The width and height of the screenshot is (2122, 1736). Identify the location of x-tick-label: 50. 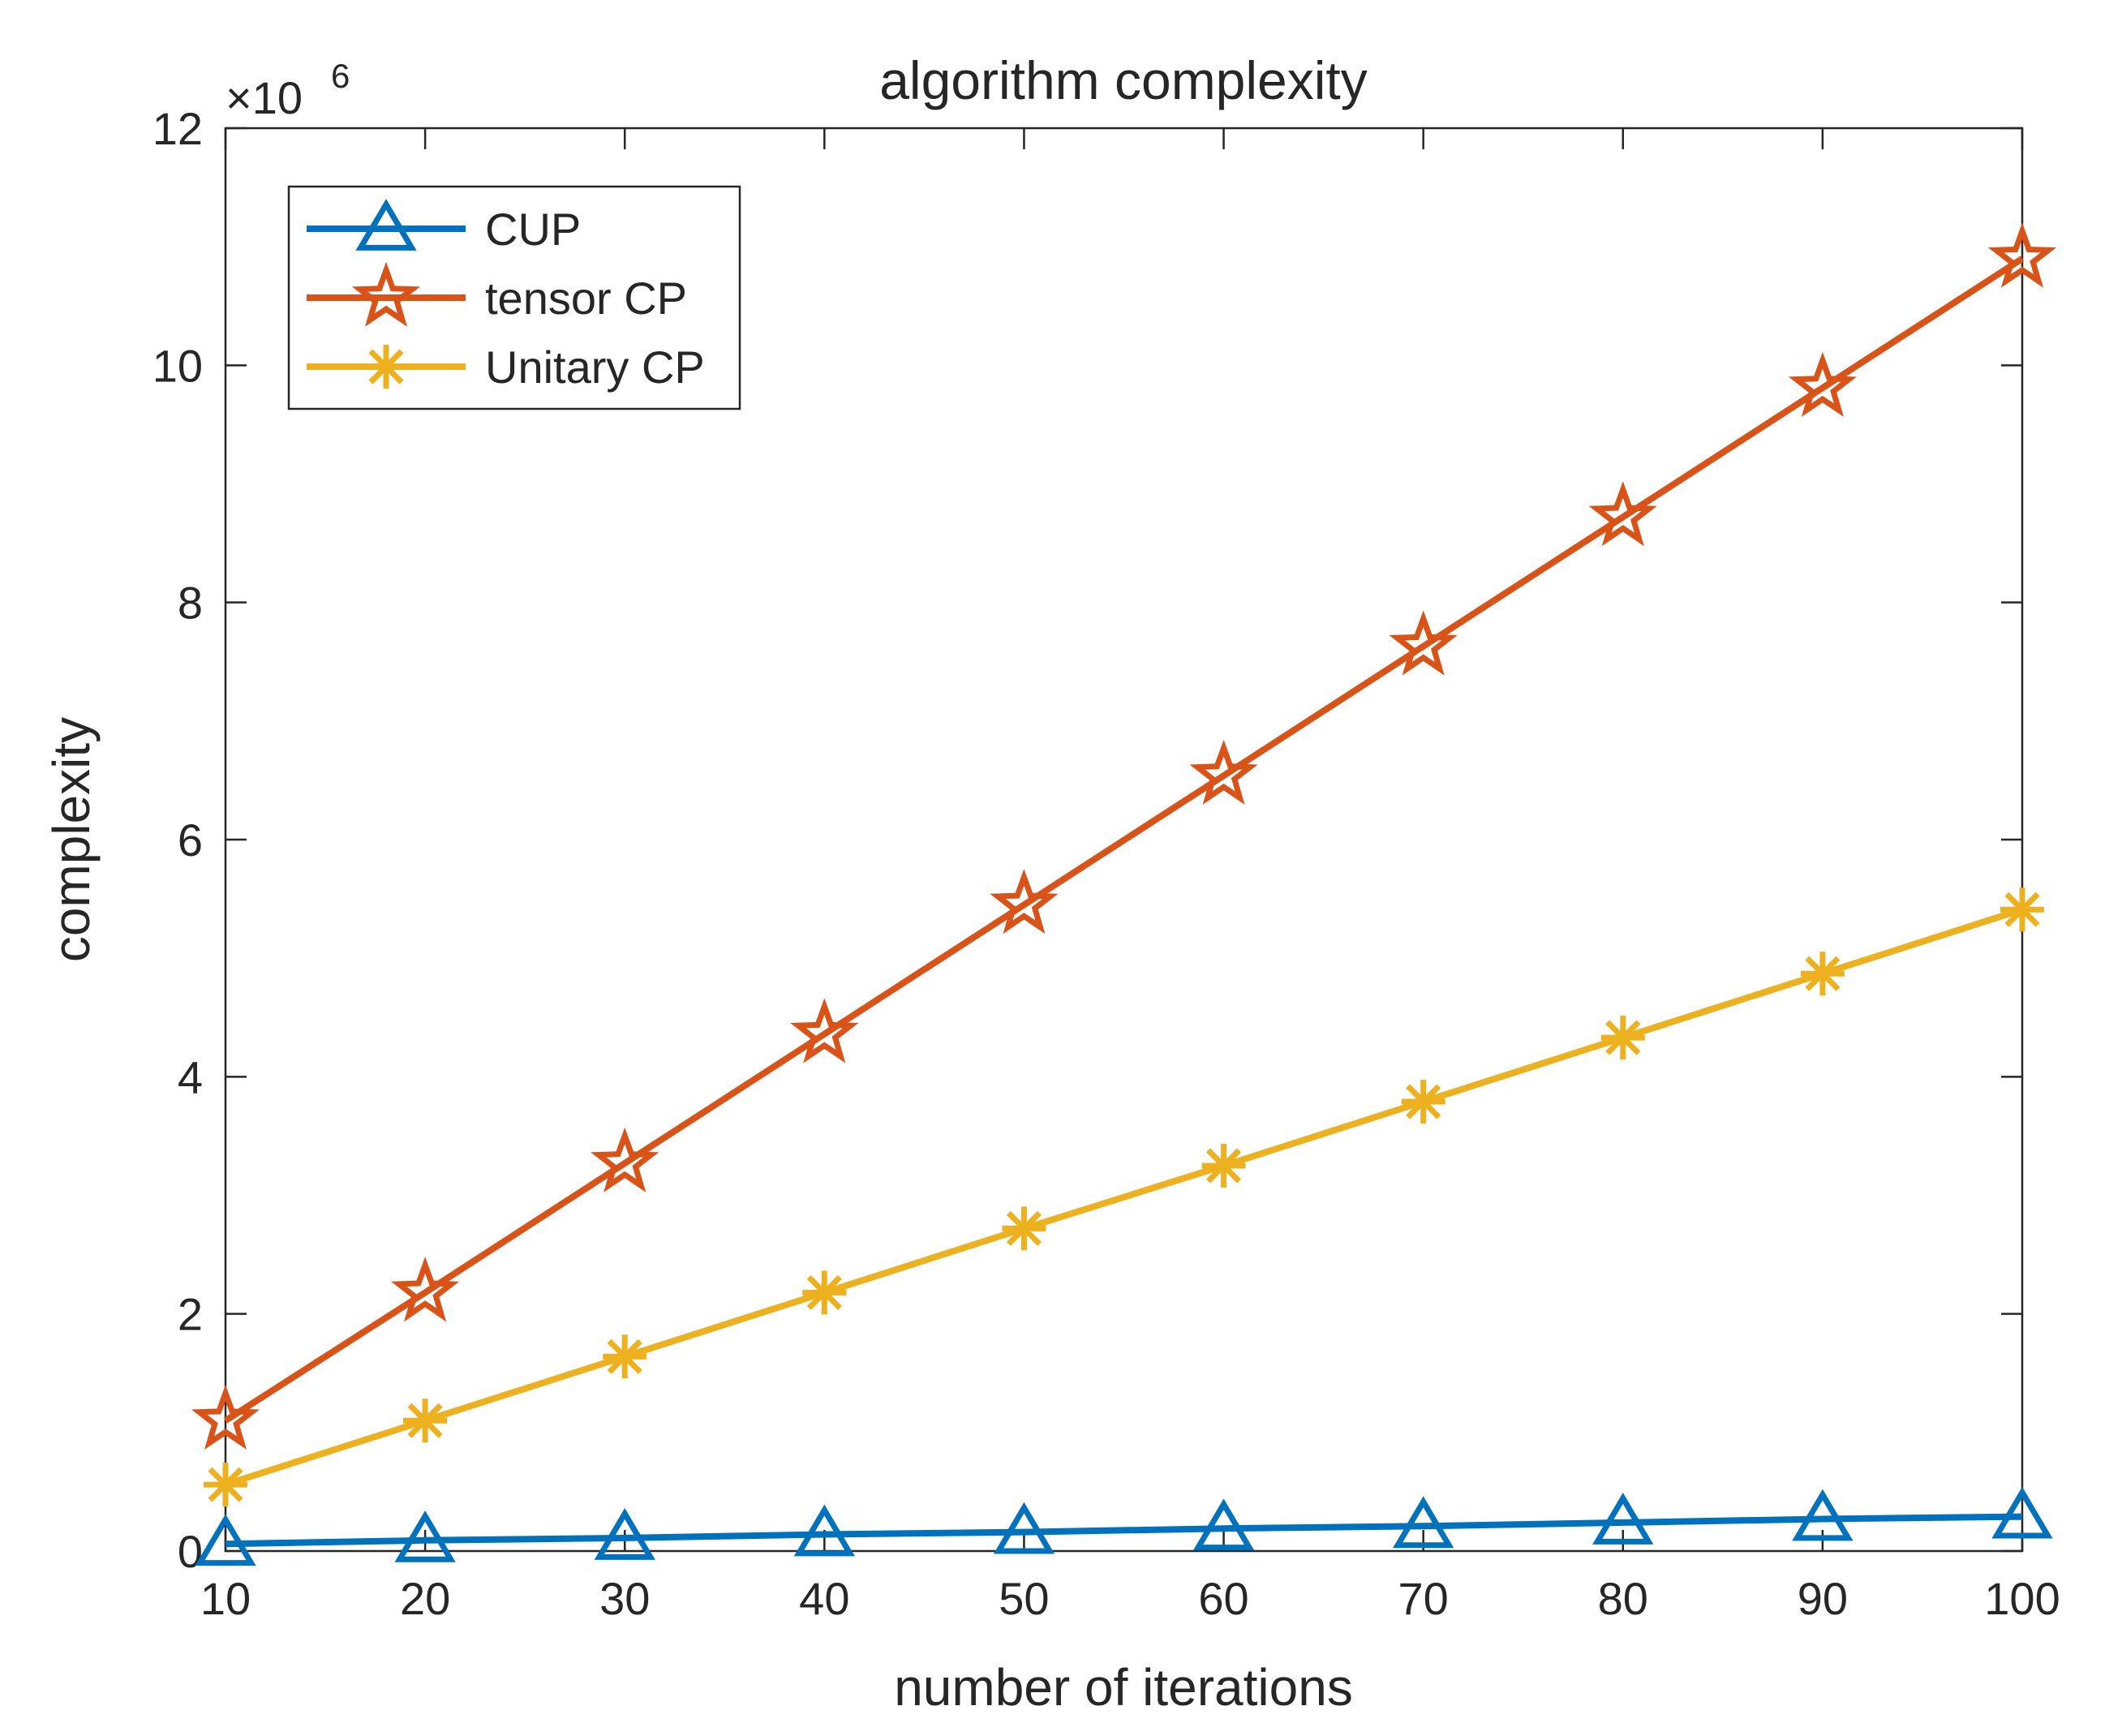
(1024, 1598).